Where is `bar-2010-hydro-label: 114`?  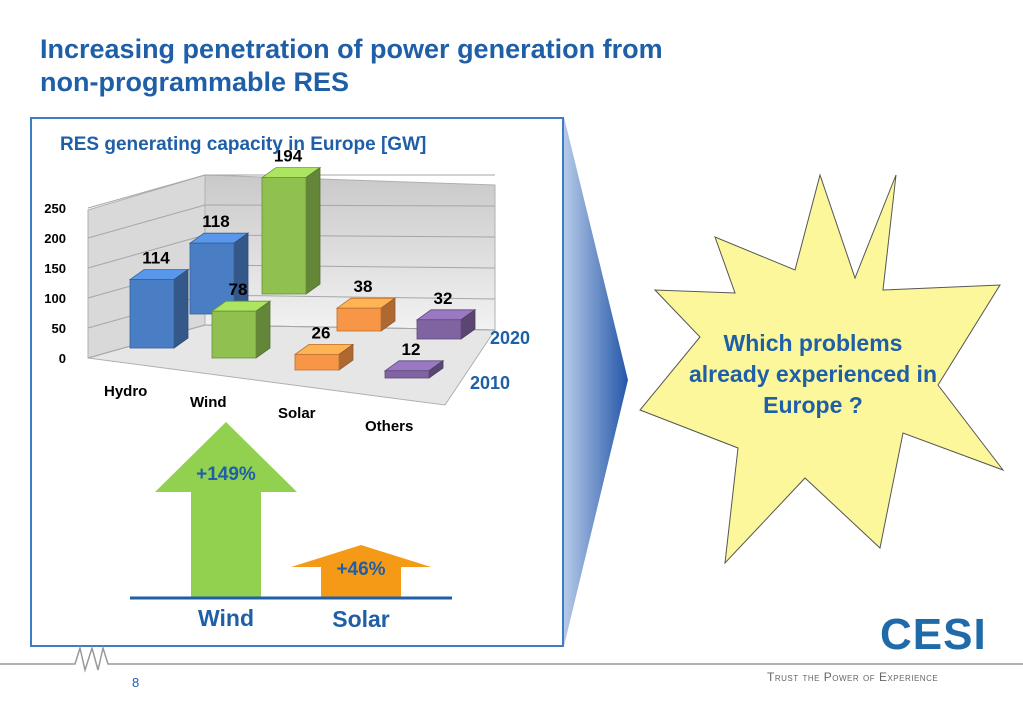 bar-2010-hydro-label: 114 is located at coordinates (156, 258).